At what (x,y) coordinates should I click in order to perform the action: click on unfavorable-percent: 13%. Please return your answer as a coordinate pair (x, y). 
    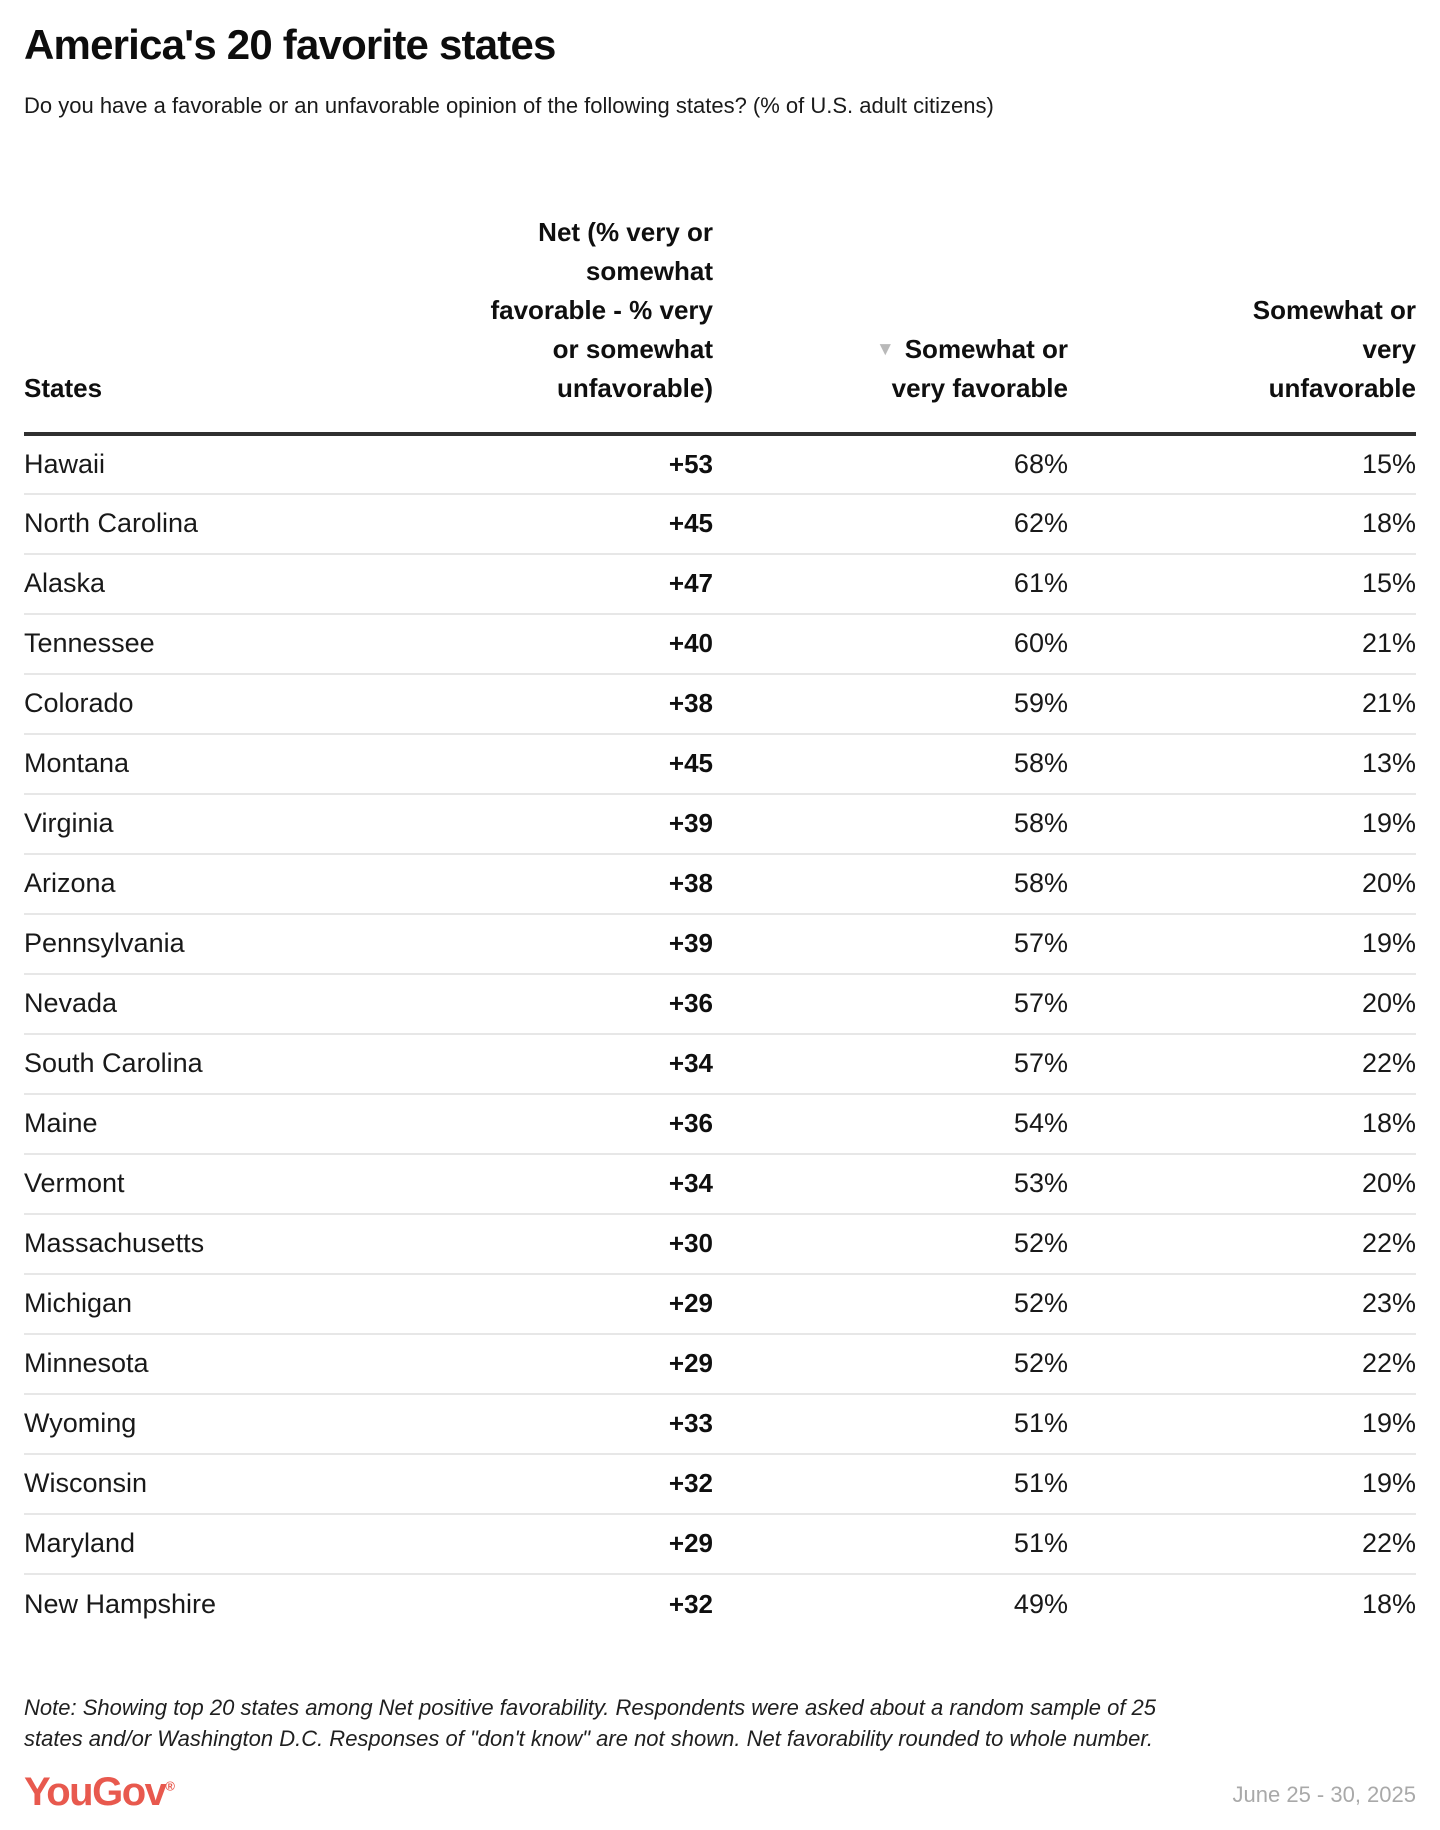
    Looking at the image, I should click on (1241, 764).